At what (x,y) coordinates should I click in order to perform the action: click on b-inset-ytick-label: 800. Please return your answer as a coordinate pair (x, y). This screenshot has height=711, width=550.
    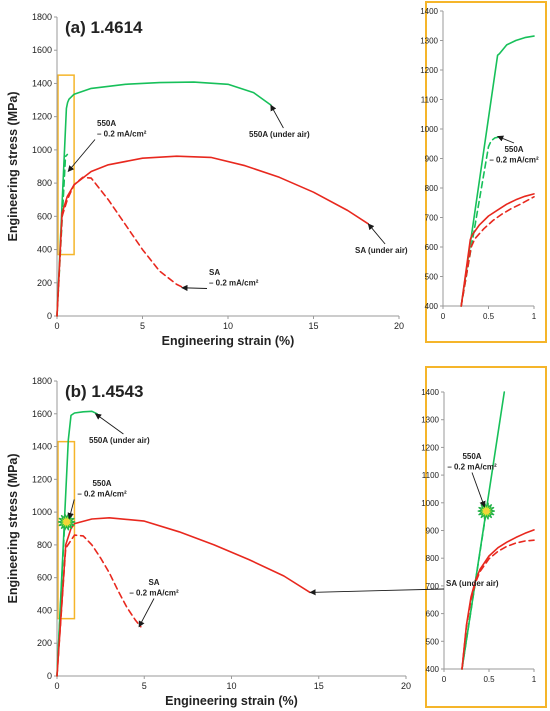
    Looking at the image, I should click on (433, 558).